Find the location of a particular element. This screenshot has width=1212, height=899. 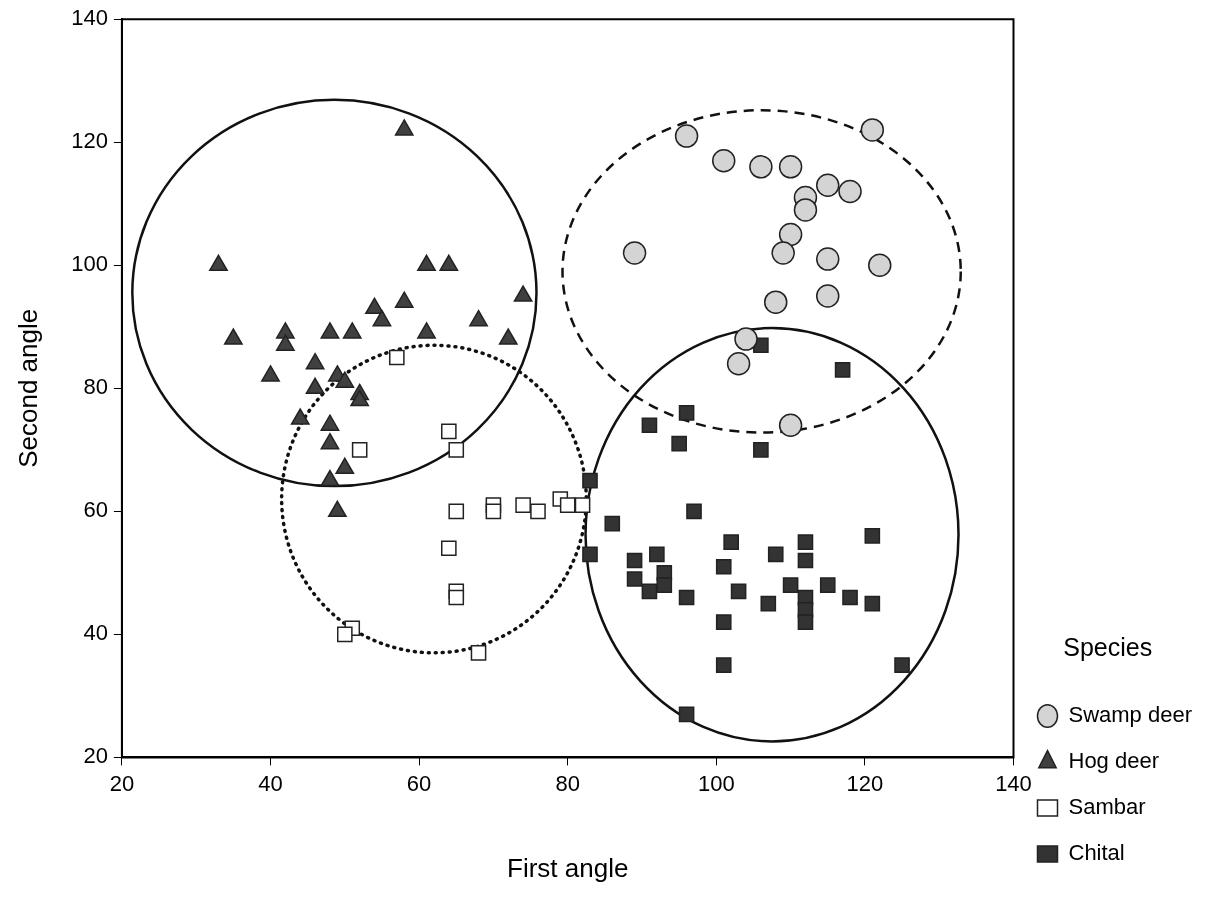

x-tick-label: 20 is located at coordinates (122, 783).